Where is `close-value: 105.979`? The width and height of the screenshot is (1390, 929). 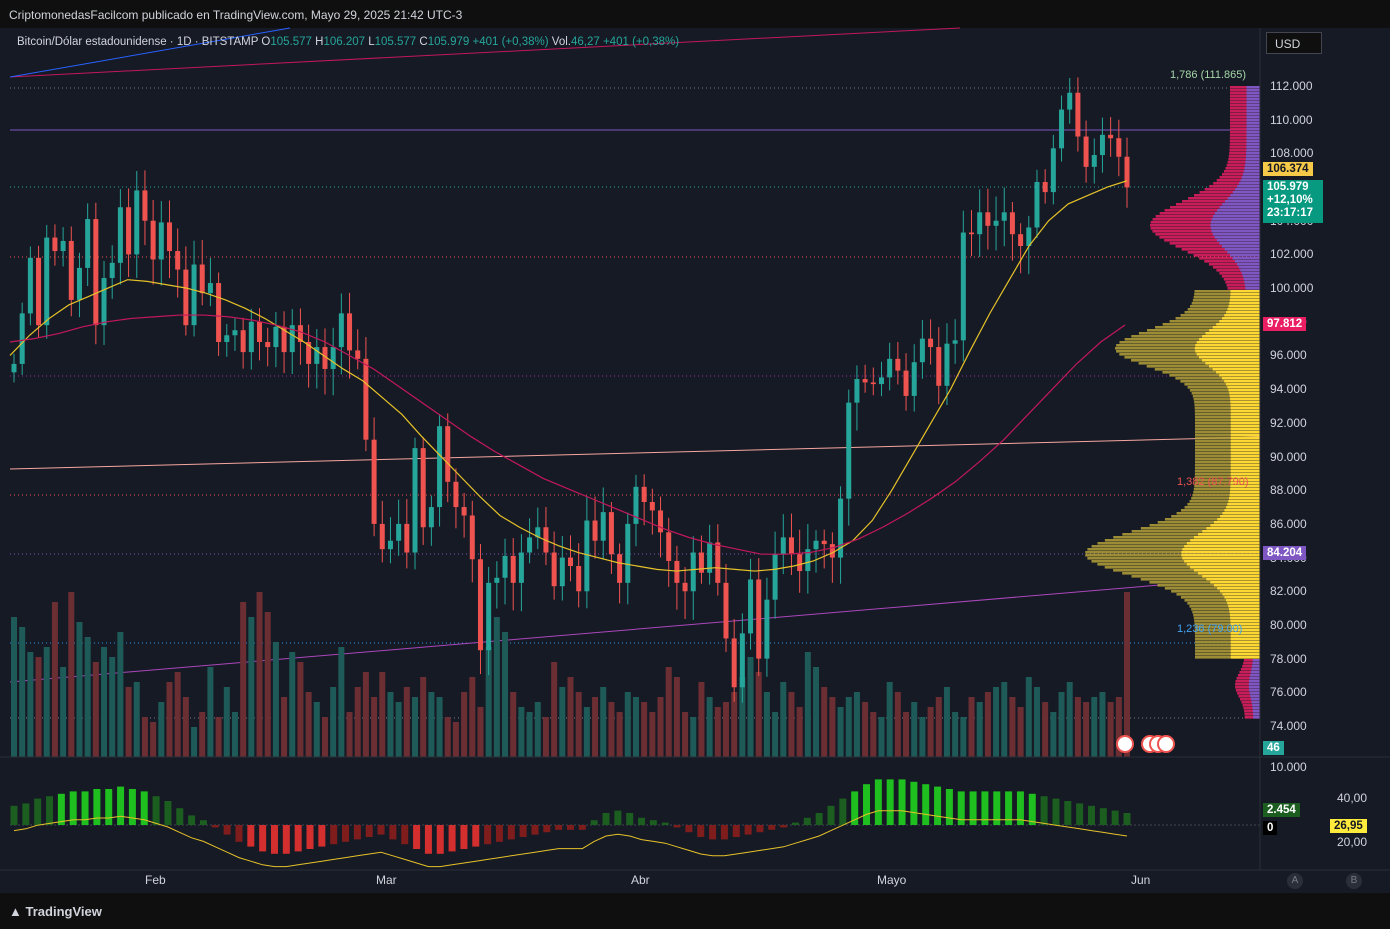 close-value: 105.979 is located at coordinates (448, 42).